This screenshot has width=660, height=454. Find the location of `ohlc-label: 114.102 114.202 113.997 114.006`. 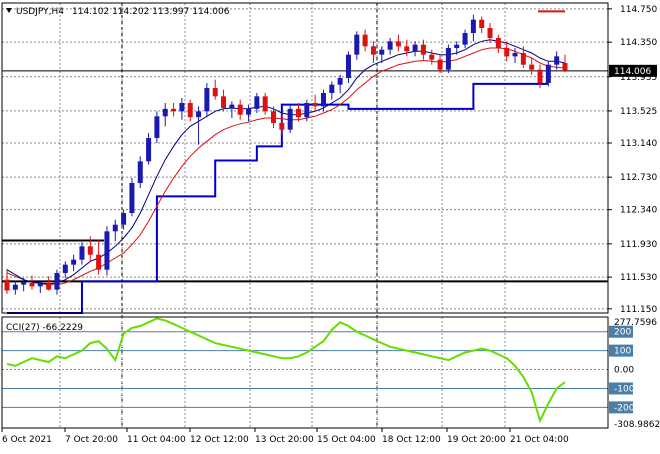

ohlc-label: 114.102 114.202 113.997 114.006 is located at coordinates (151, 12).